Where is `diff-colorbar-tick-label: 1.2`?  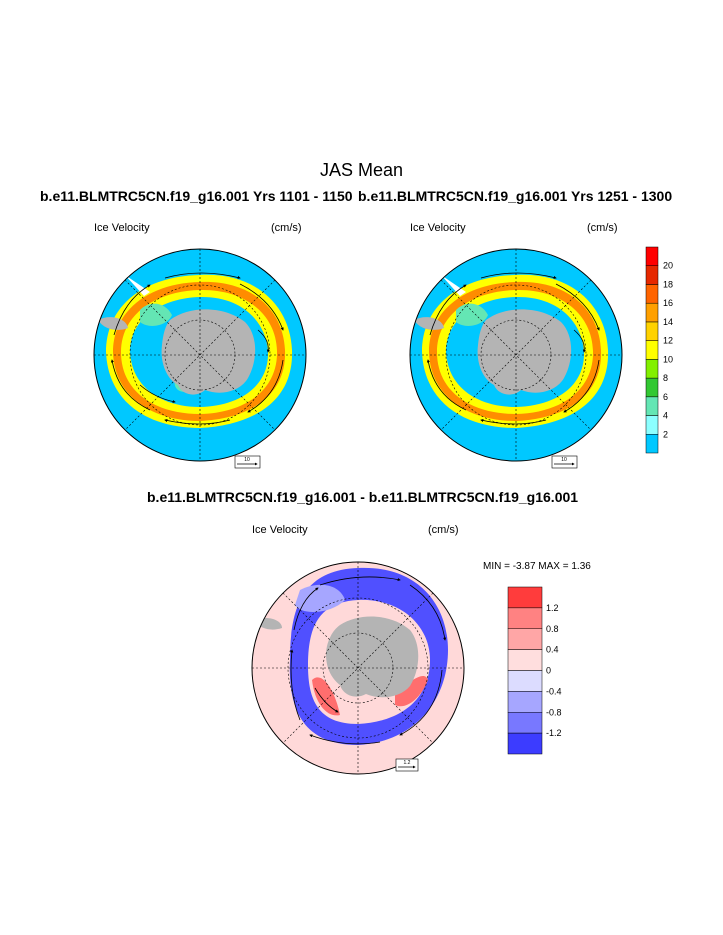
diff-colorbar-tick-label: 1.2 is located at coordinates (552, 608).